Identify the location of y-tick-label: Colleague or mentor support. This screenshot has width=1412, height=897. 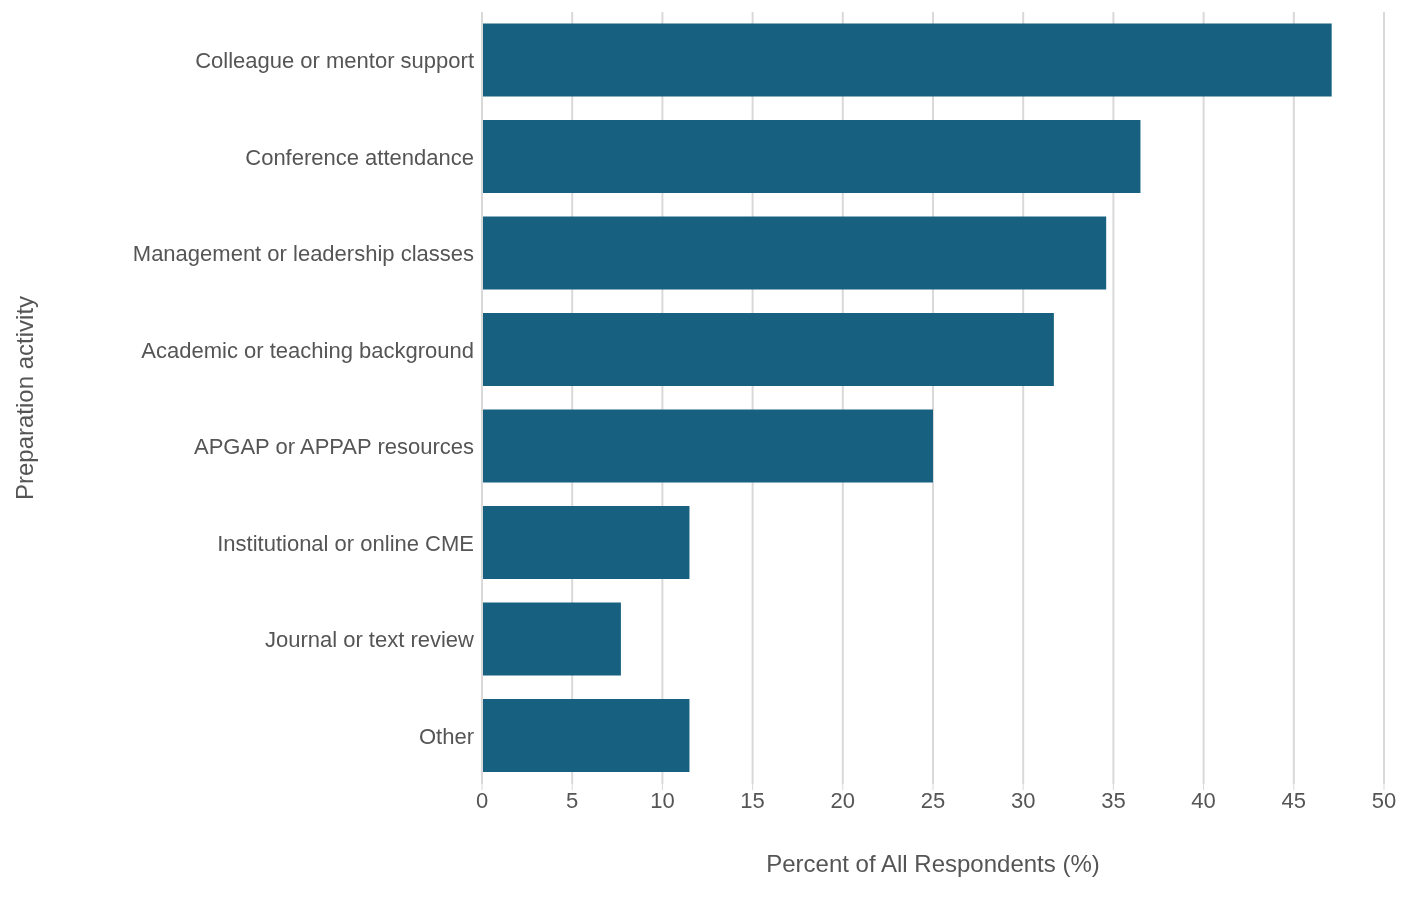
(334, 61).